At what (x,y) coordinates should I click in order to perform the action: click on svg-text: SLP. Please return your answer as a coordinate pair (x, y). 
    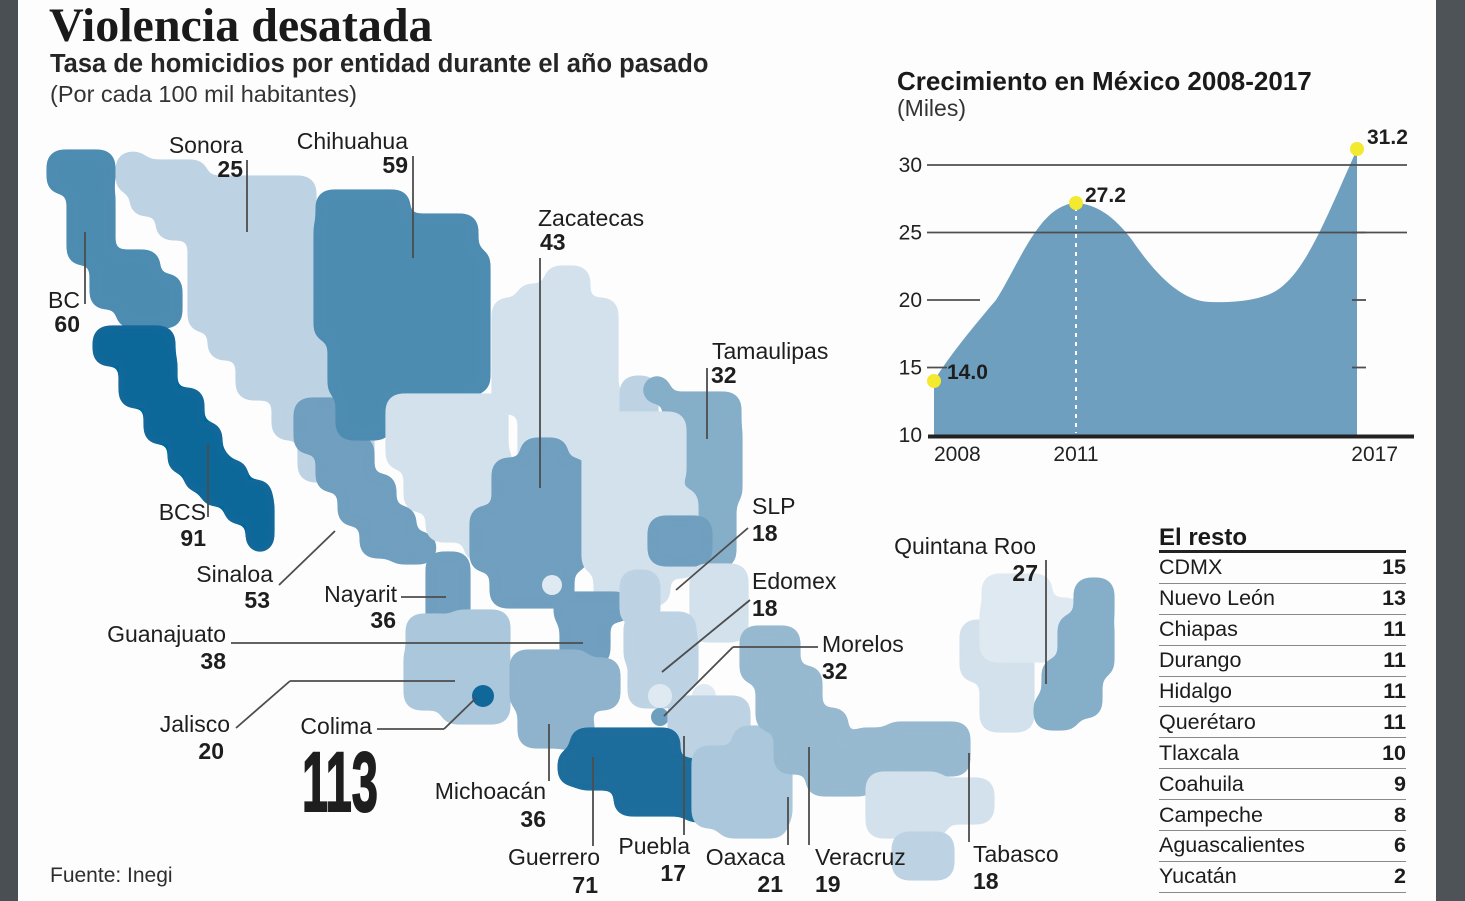
    Looking at the image, I should click on (773, 506).